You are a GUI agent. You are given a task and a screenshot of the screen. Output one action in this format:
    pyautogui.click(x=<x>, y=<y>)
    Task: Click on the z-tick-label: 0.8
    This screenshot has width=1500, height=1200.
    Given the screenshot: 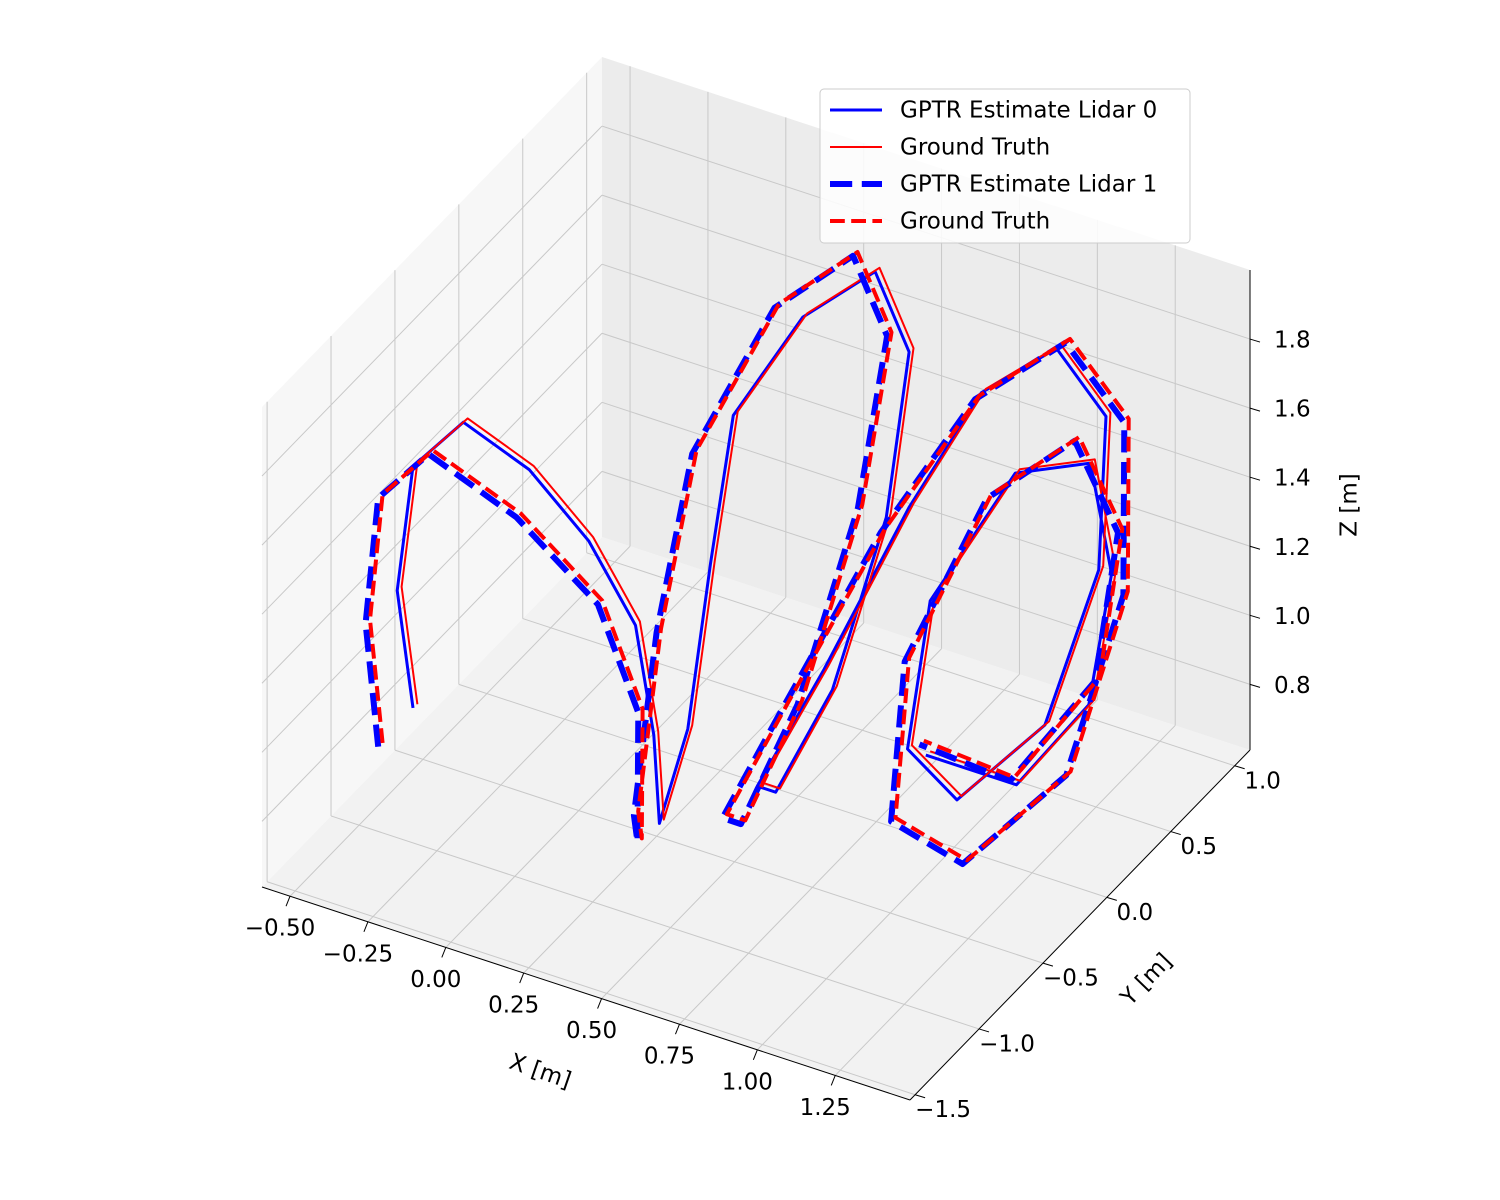 What is the action you would take?
    pyautogui.click(x=1292, y=686)
    